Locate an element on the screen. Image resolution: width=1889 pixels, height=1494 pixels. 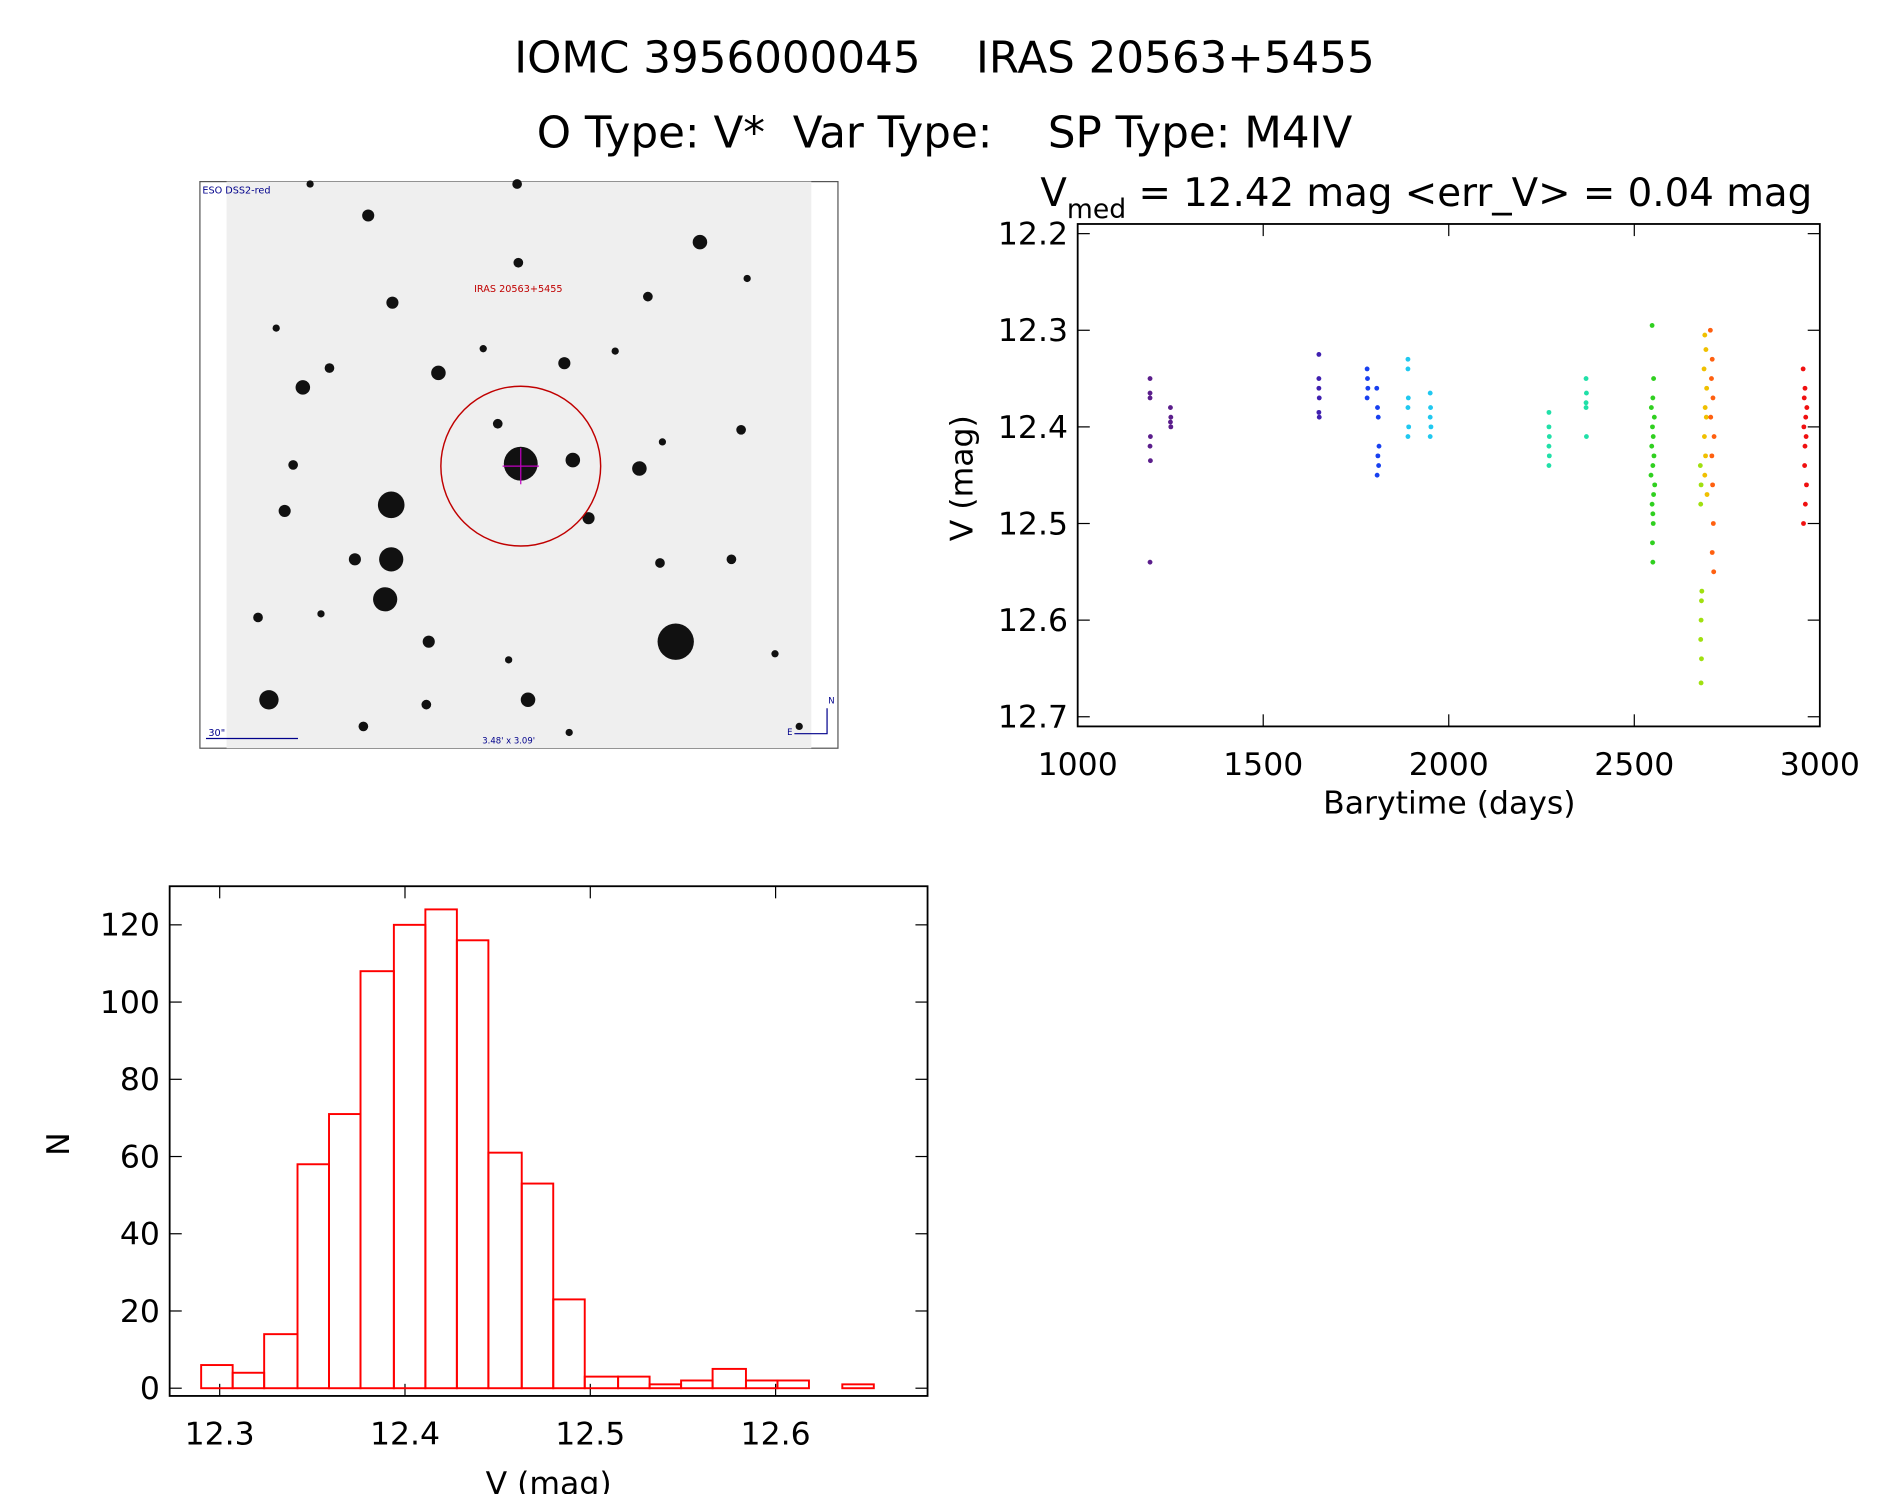
y-tick-label: 12.3 is located at coordinates (1033, 331).